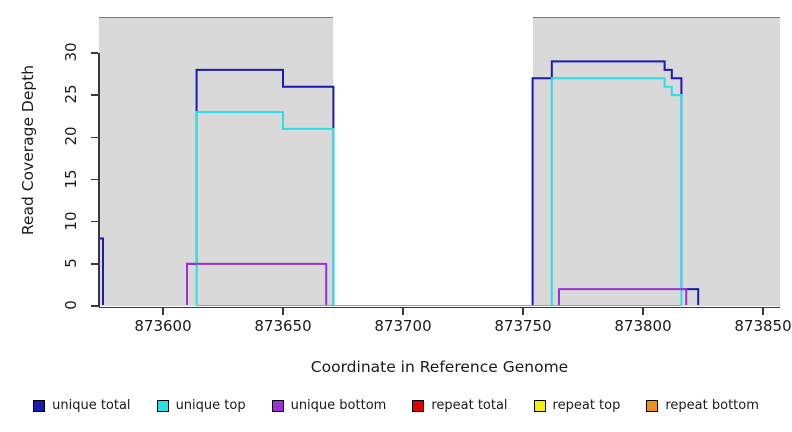  I want to click on y-axis-title: Read Coverage Depth, so click(28, 150).